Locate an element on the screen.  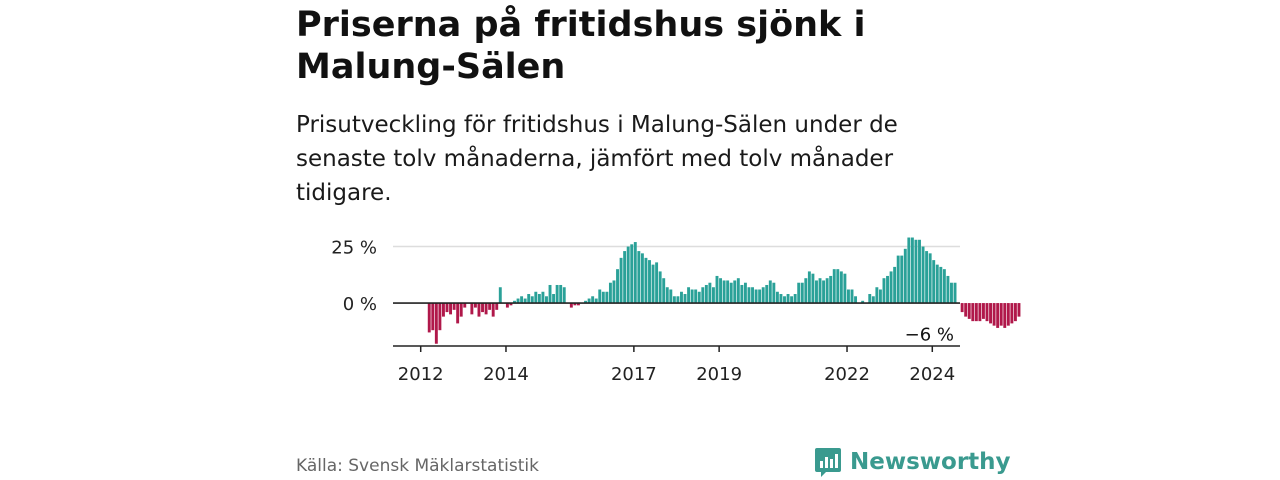
newsworthy-logo-icon is located at coordinates (828, 462).